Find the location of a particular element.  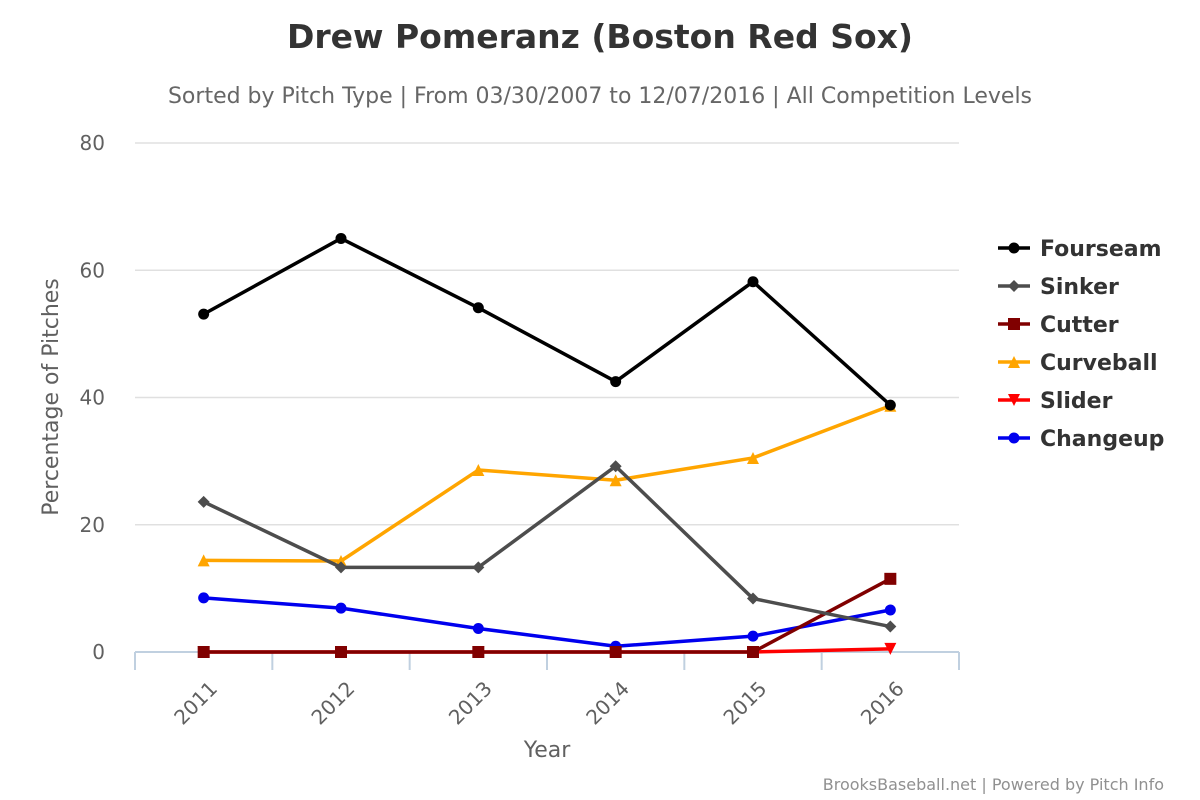

legend-item-fourseam: Fourseam is located at coordinates (1080, 249).